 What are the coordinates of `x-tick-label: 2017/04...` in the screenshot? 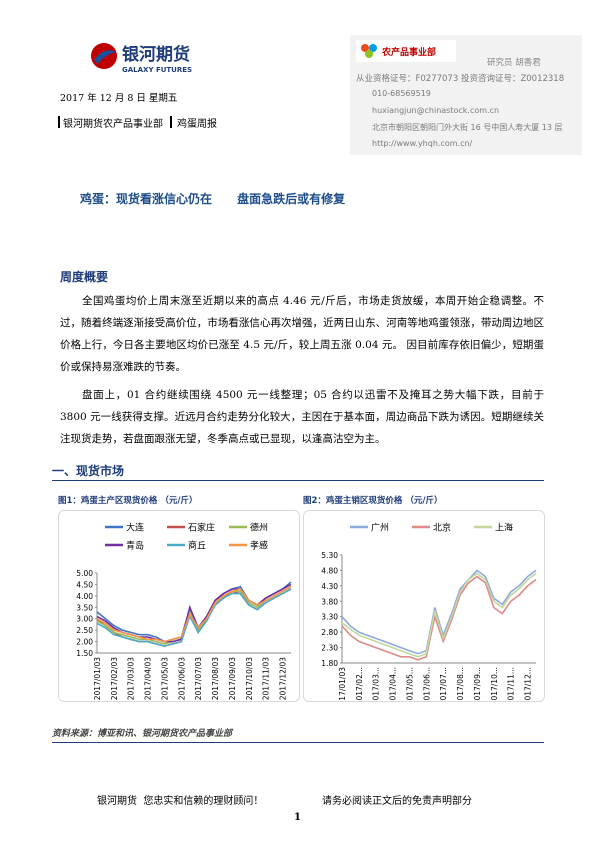 It's located at (393, 684).